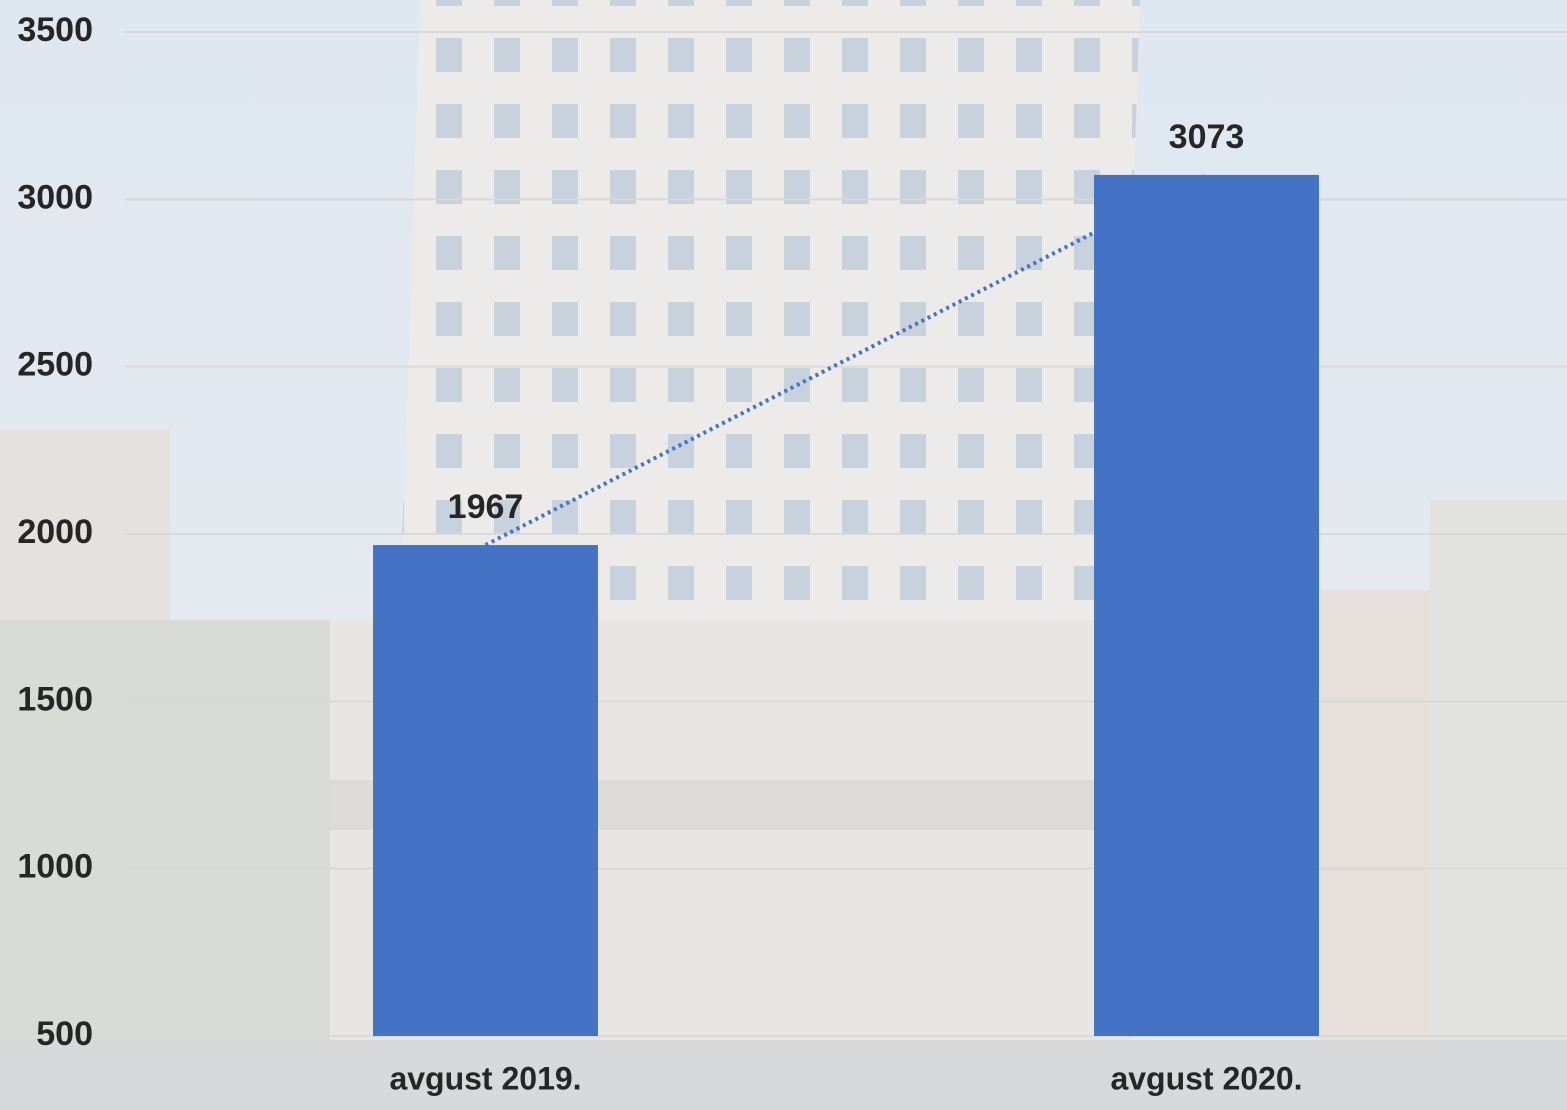  Describe the element at coordinates (55, 532) in the screenshot. I see `y-tick-label: 2000` at that location.